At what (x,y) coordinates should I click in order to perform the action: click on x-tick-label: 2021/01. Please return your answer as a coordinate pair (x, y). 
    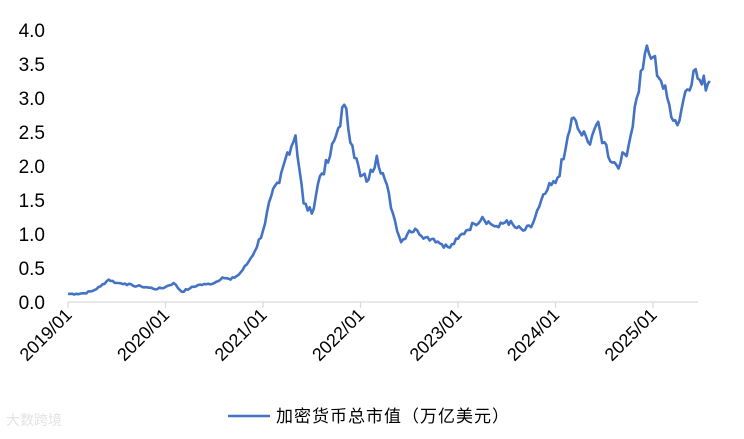
    Looking at the image, I should click on (241, 335).